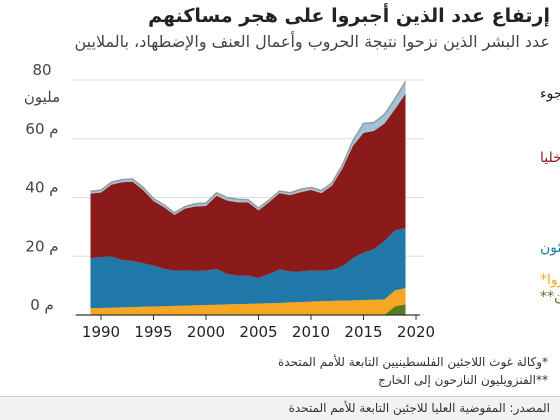  What do you see at coordinates (463, 380) in the screenshot?
I see `footnote-venezuelans: **الفنزويليون النازحون إلى الخارج` at bounding box center [463, 380].